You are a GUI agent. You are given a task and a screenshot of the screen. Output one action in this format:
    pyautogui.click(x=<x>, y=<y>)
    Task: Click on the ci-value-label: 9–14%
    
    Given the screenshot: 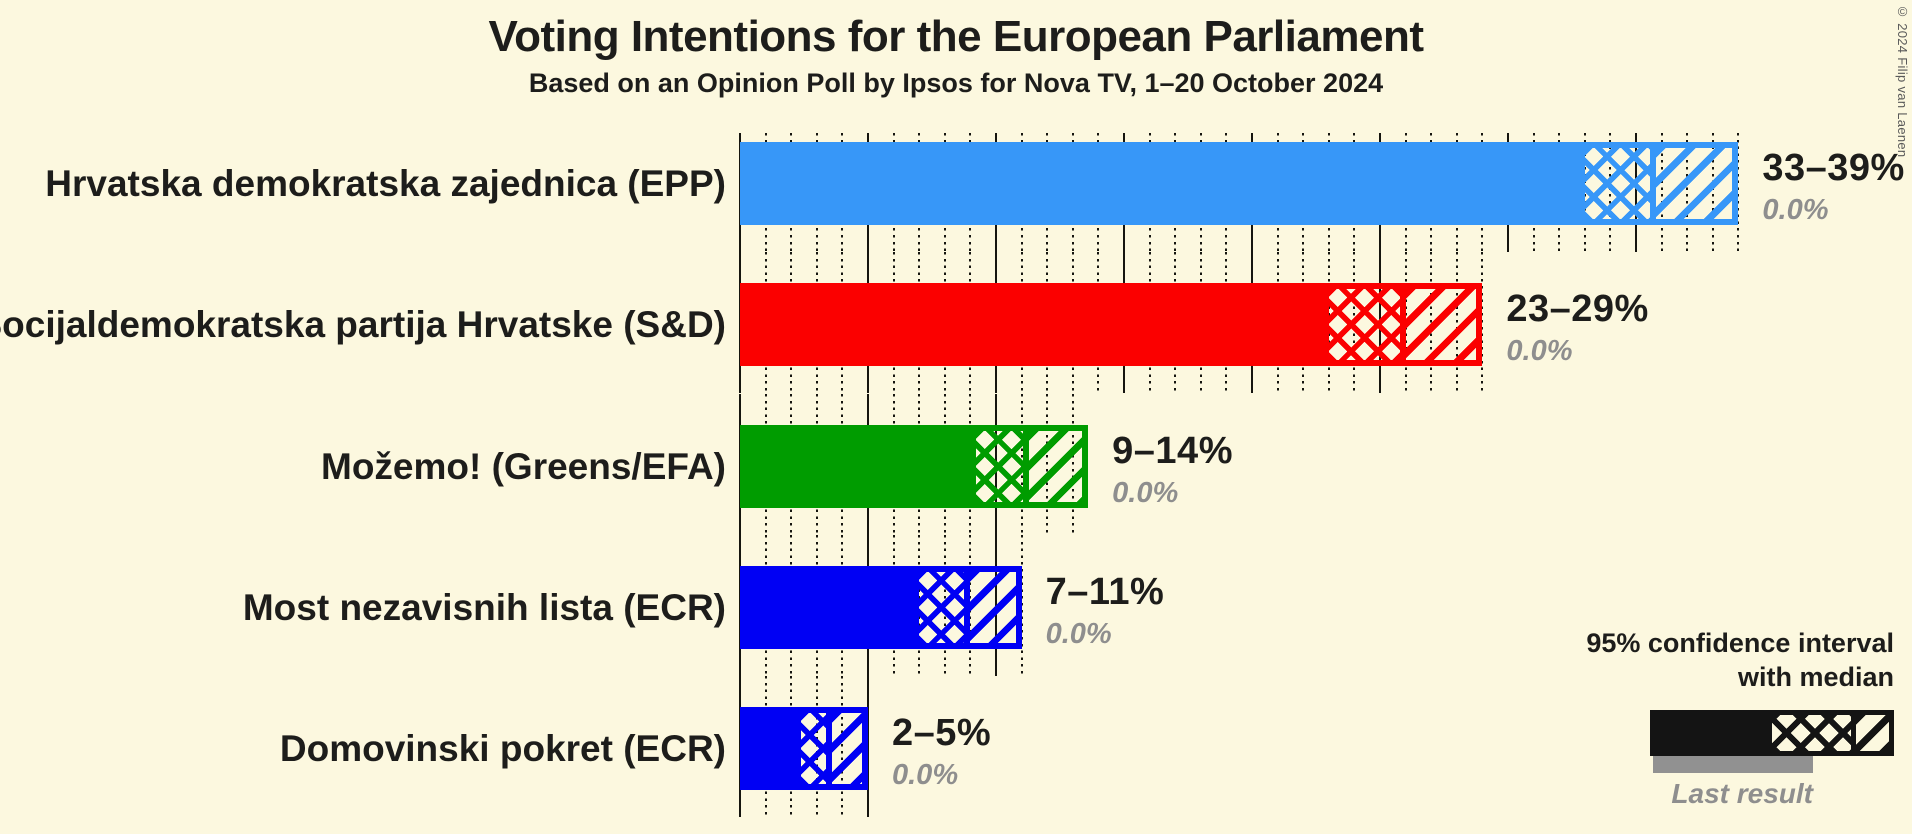 What is the action you would take?
    pyautogui.click(x=1172, y=450)
    